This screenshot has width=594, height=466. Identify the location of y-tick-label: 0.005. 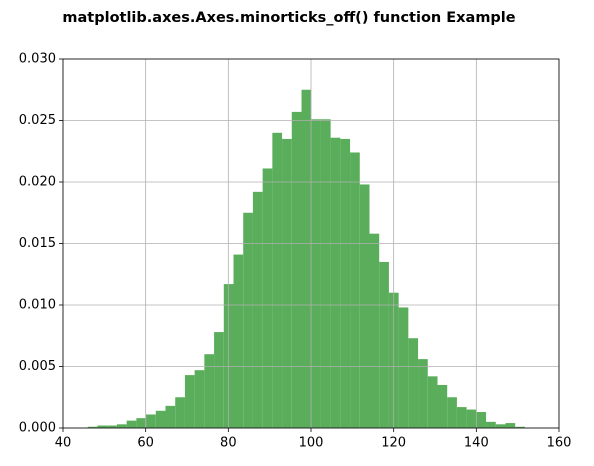
(37, 366).